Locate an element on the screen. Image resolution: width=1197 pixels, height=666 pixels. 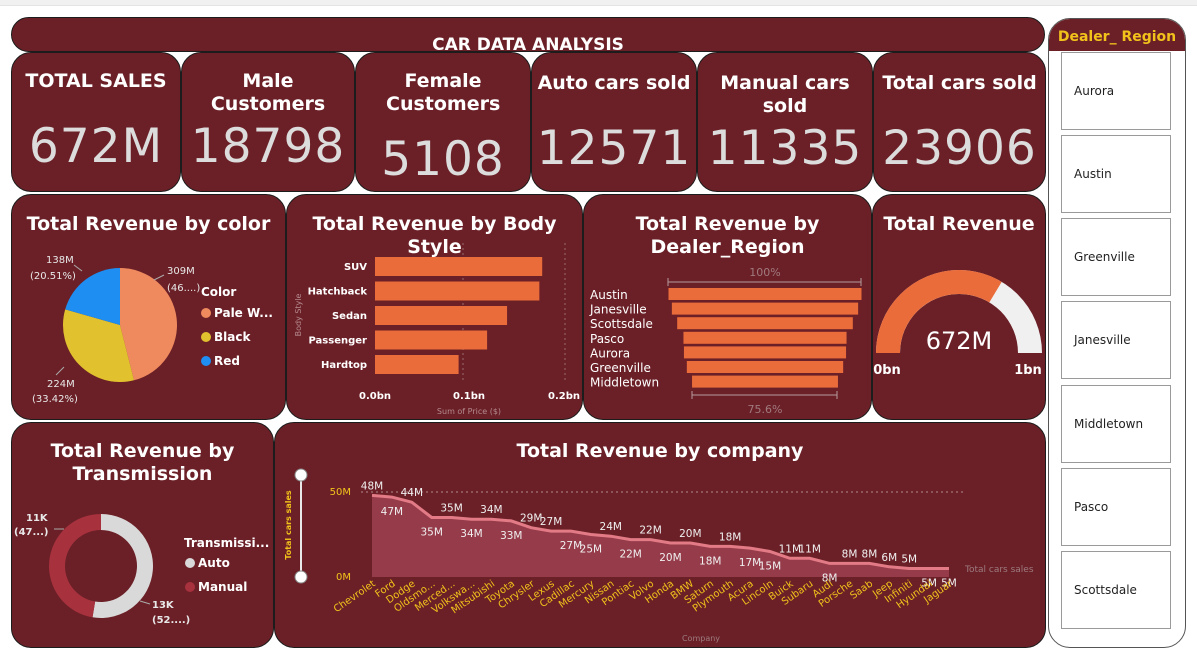
slicer-item-austin: Austin is located at coordinates (1116, 174).